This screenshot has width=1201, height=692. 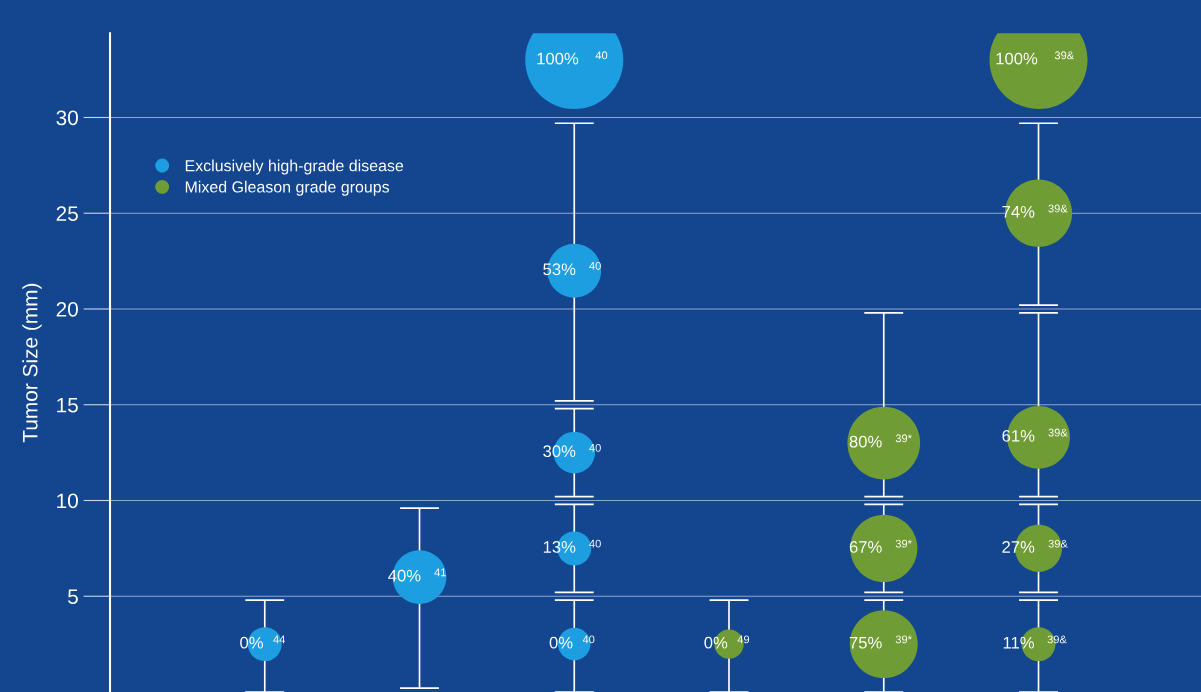 I want to click on data-label: 11%39&, so click(x=1035, y=642).